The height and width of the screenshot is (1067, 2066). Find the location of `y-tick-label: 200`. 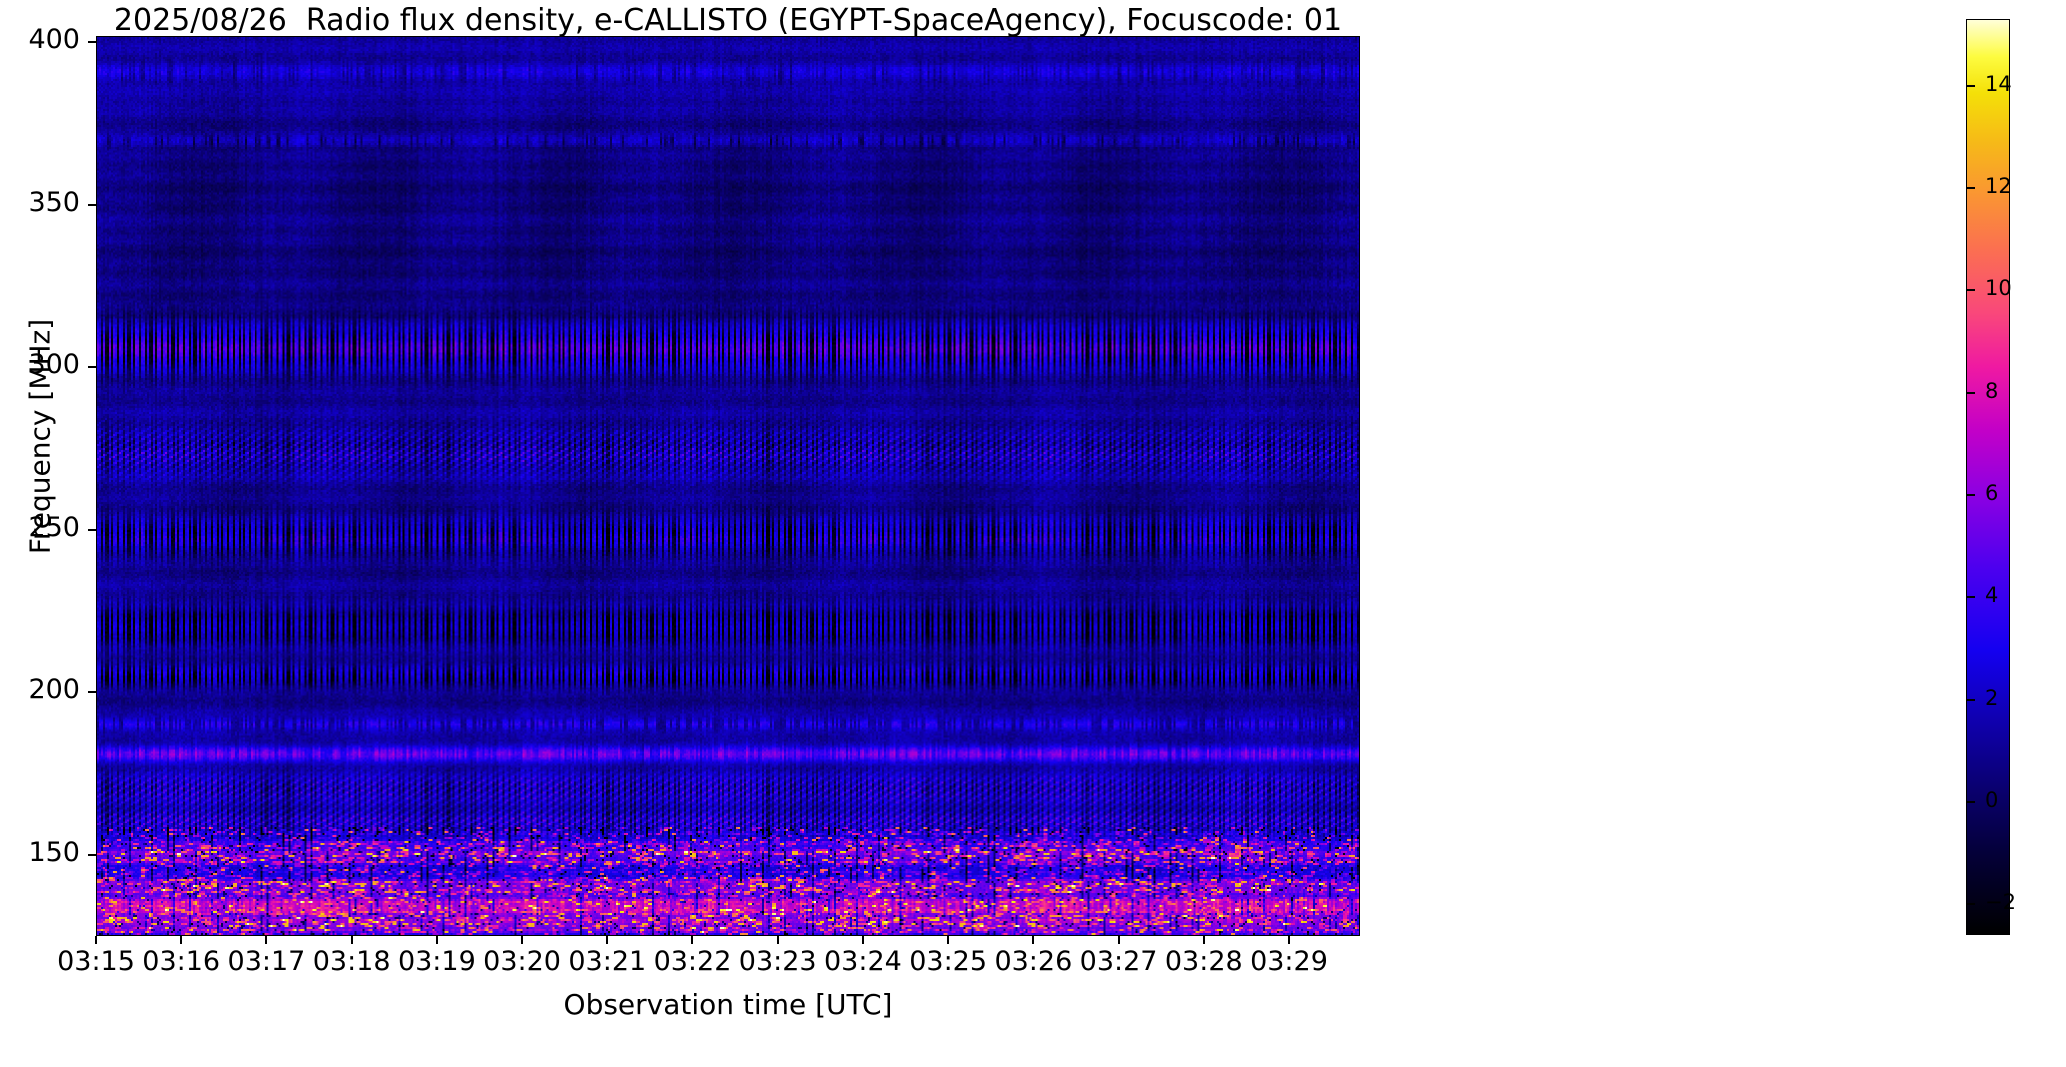

y-tick-label: 200 is located at coordinates (54, 690).